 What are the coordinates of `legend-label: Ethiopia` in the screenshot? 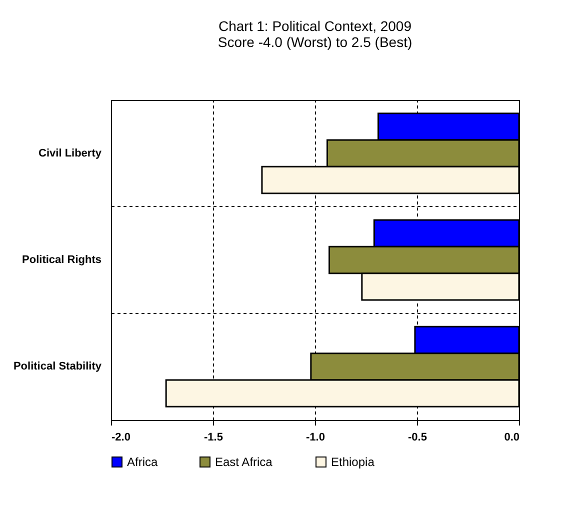 It's located at (353, 462).